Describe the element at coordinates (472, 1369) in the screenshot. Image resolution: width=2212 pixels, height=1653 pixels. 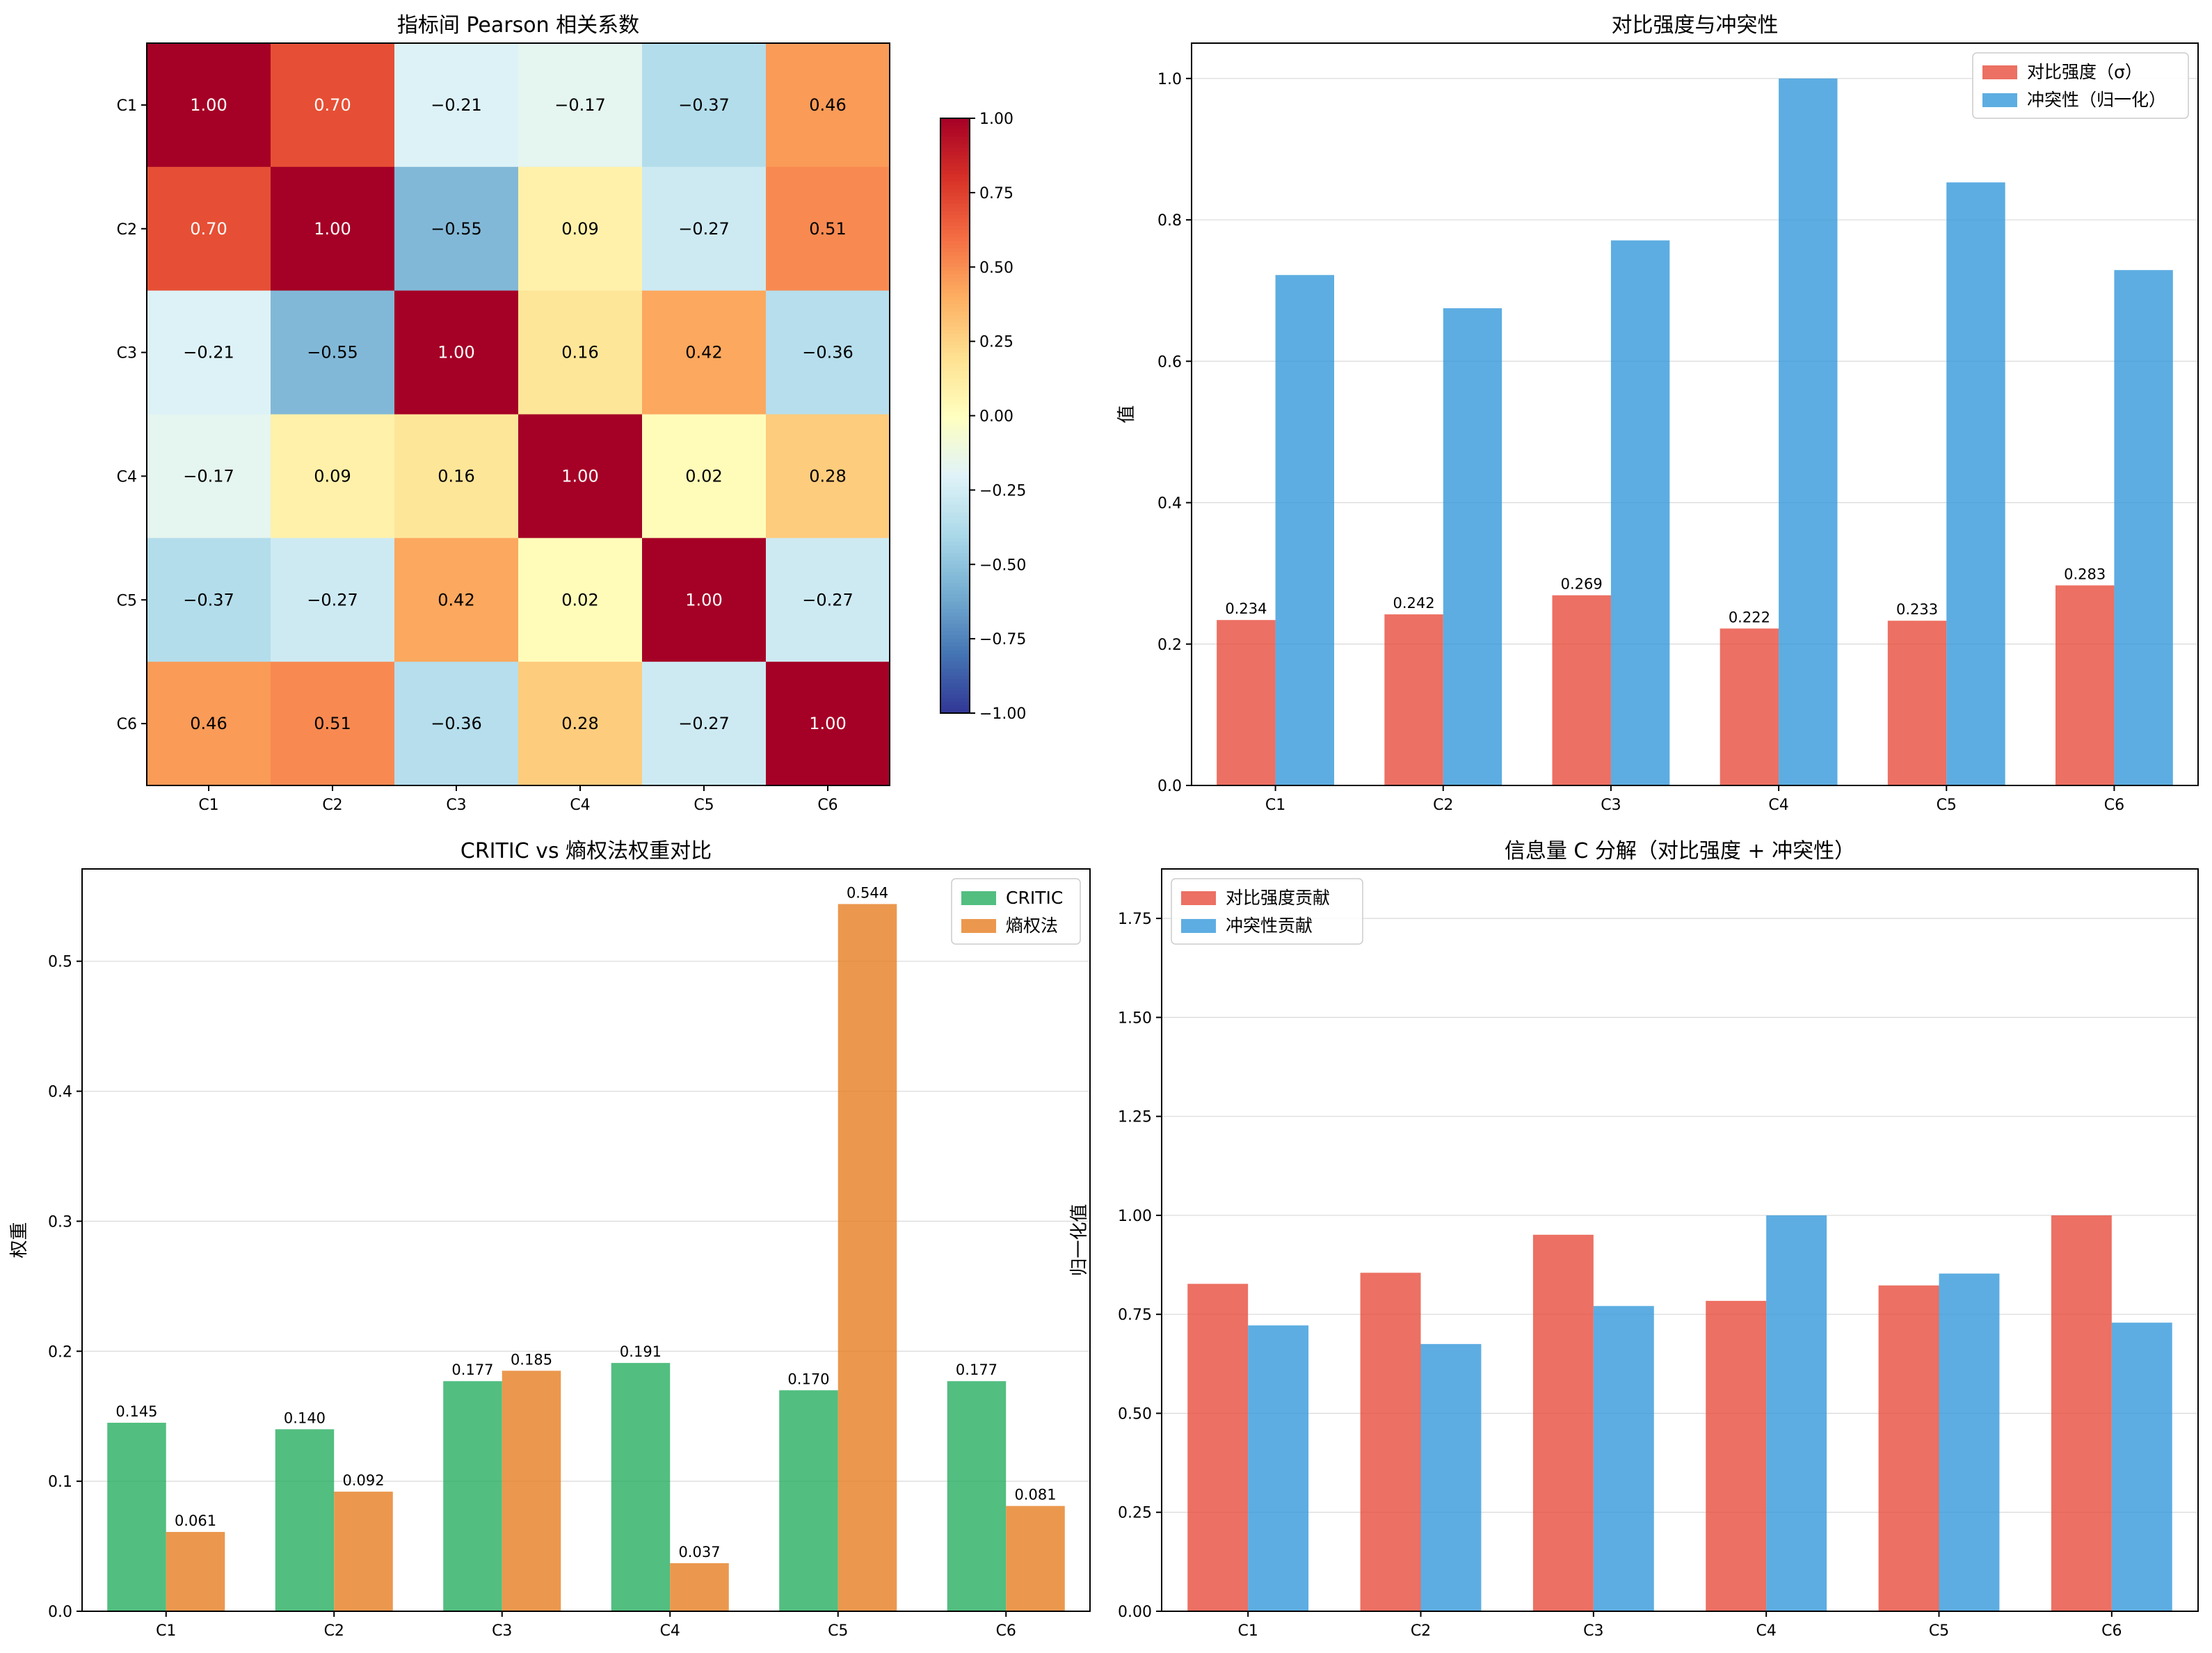
I see `bar-value-label: 0.177` at that location.